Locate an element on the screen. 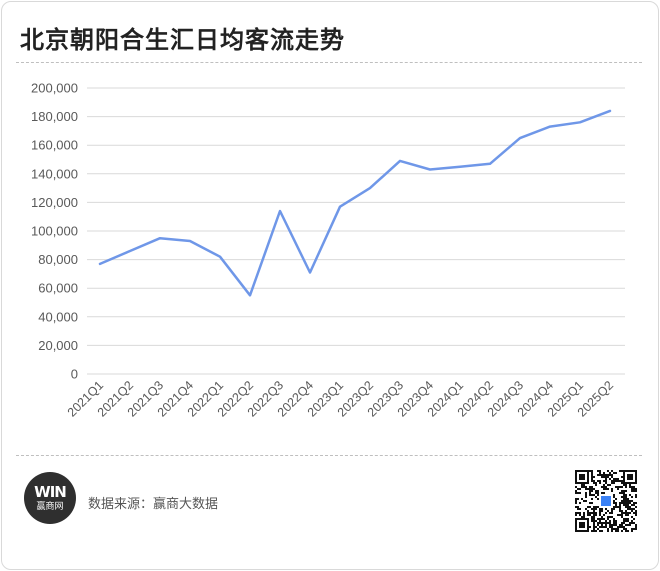 This screenshot has width=660, height=571. y-tick-label: 120,000 is located at coordinates (54, 202).